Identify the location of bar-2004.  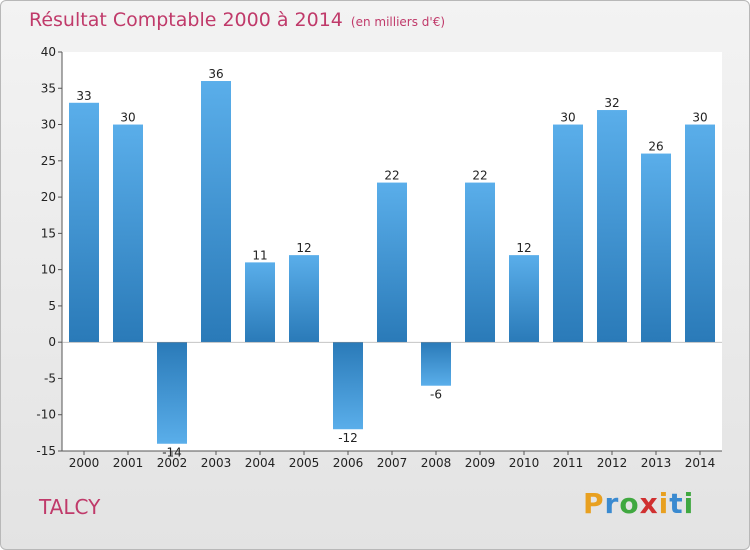
(260, 302).